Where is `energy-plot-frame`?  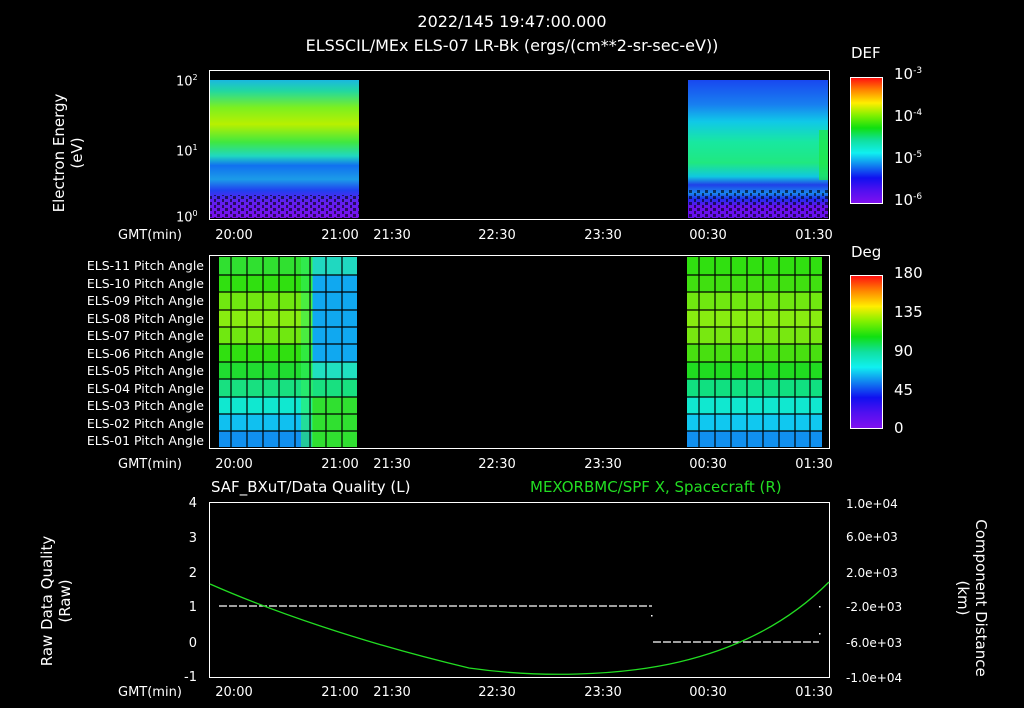 energy-plot-frame is located at coordinates (519, 145).